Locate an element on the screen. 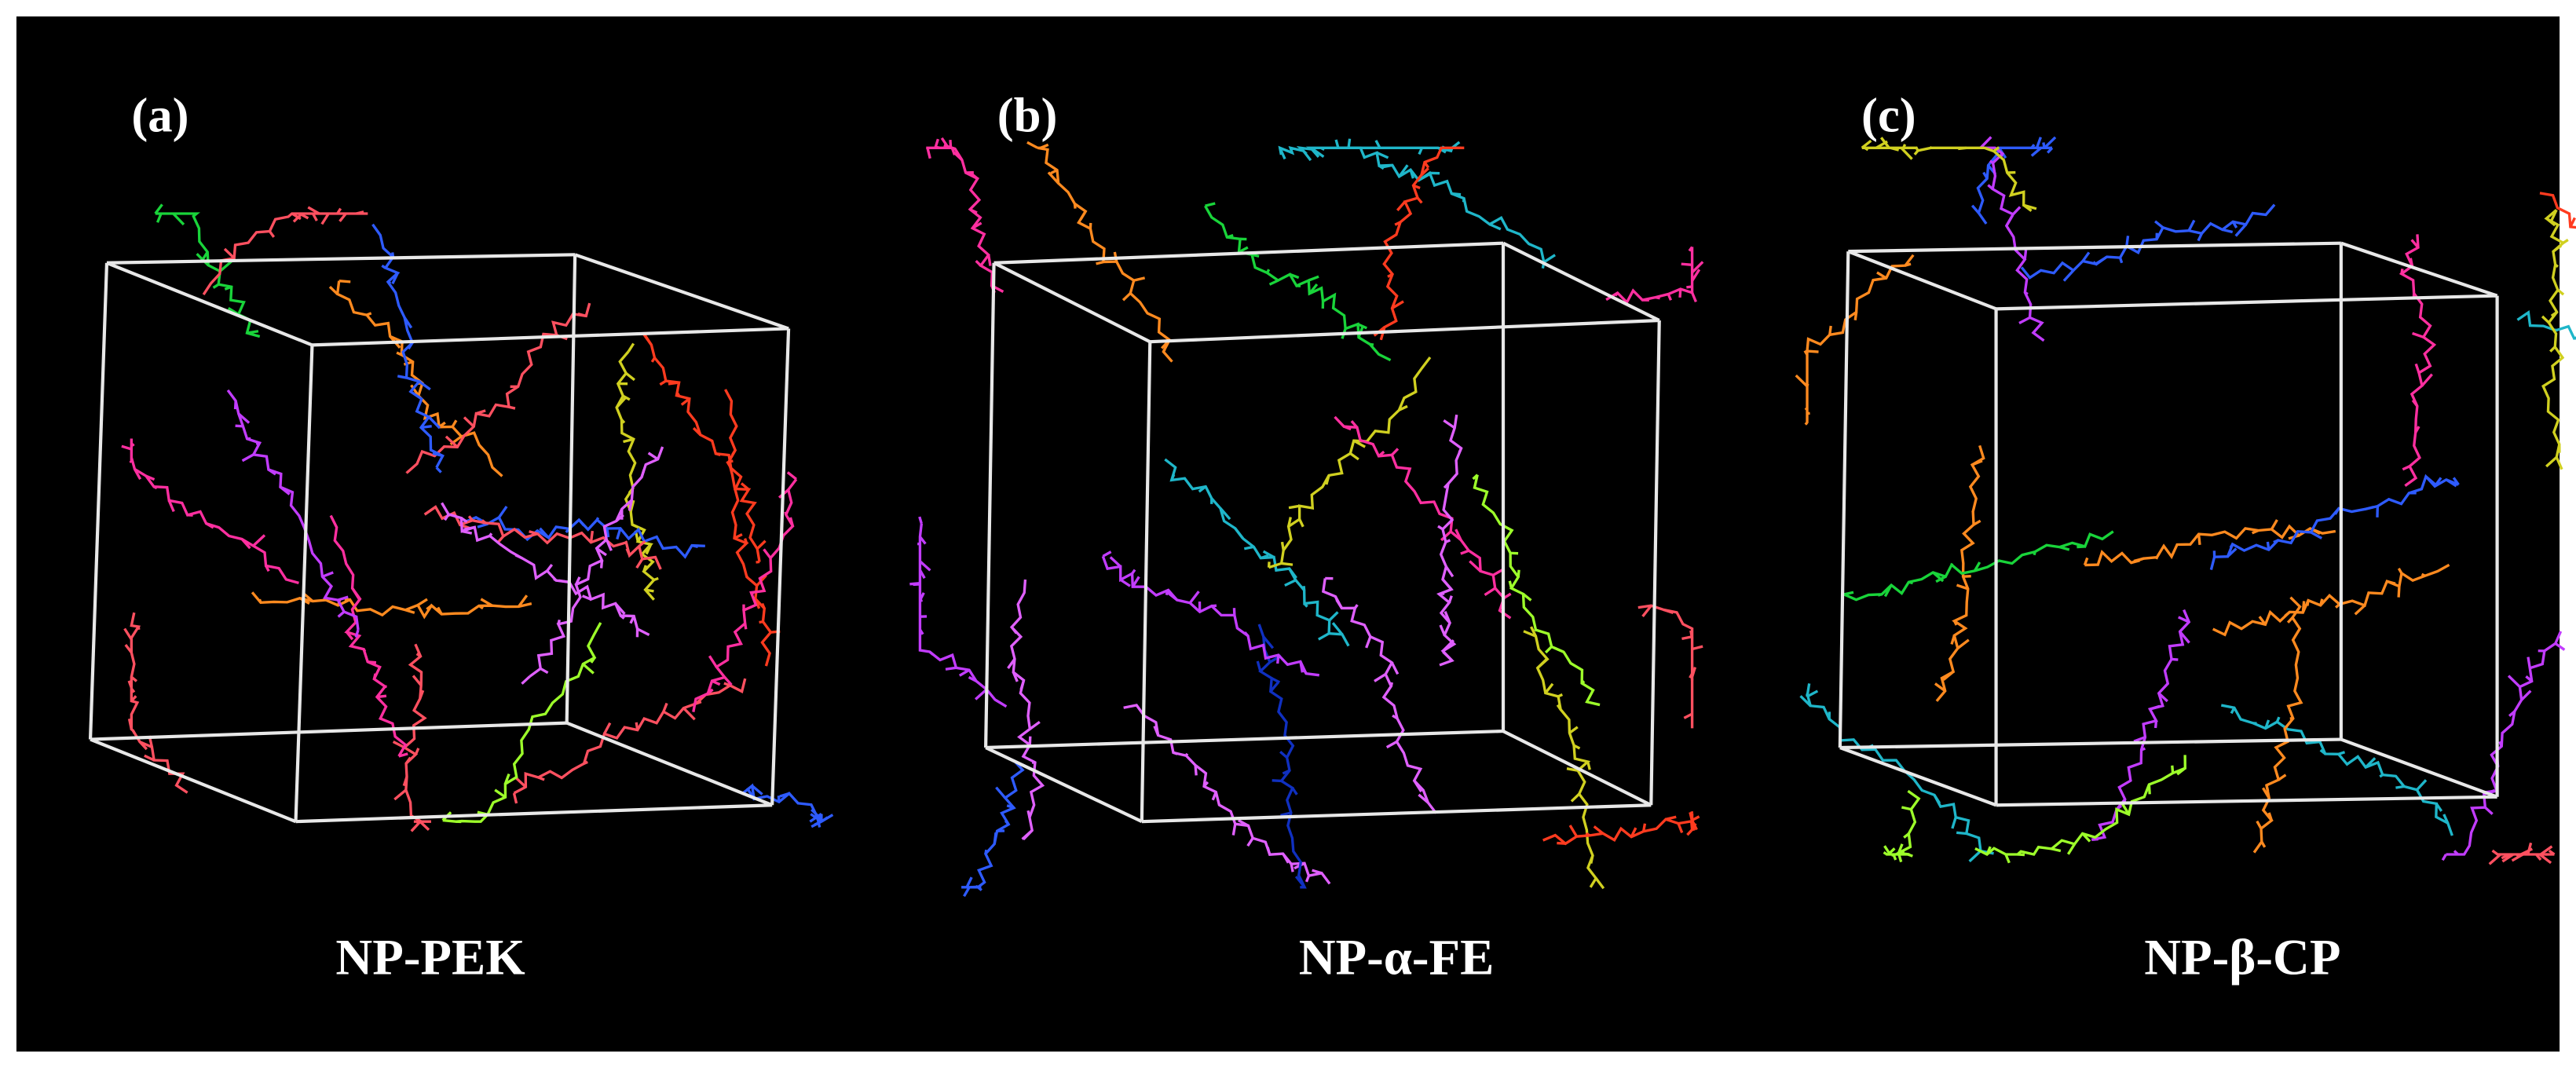 The width and height of the screenshot is (2576, 1068). panel-label: (b) is located at coordinates (1028, 114).